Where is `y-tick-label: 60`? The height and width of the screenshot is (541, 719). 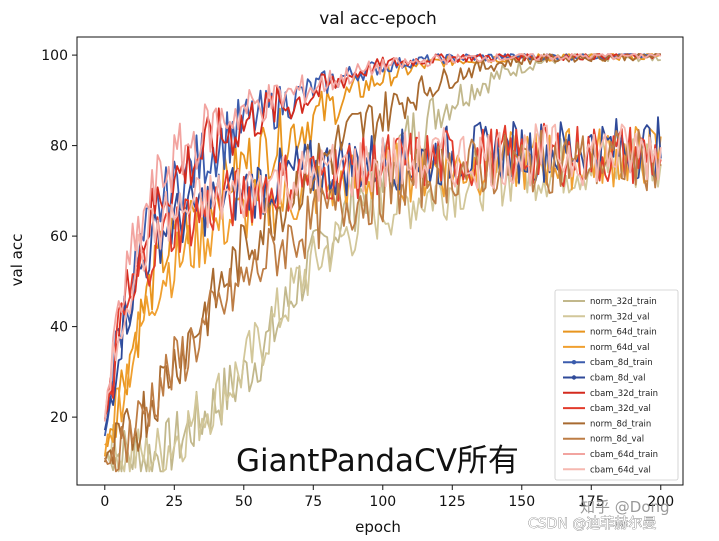
y-tick-label: 60 is located at coordinates (59, 237).